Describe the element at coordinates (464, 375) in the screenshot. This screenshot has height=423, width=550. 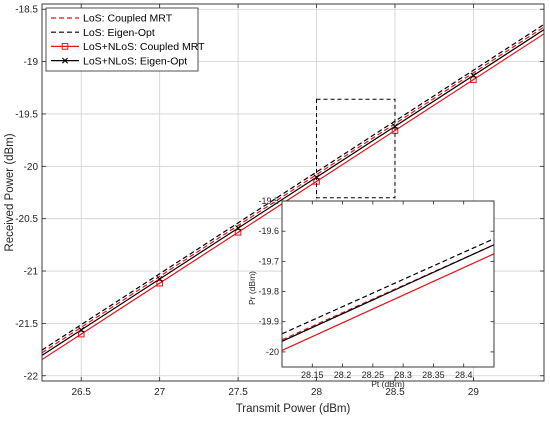
I see `inset-x-tick-label: 28.4` at that location.